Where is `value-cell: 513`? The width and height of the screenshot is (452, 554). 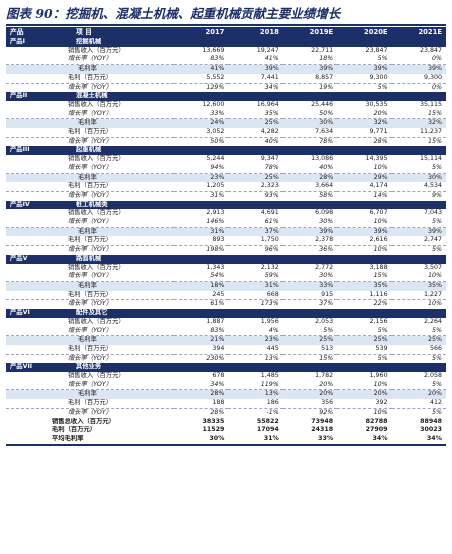
value-cell: 513 is located at coordinates (310, 349).